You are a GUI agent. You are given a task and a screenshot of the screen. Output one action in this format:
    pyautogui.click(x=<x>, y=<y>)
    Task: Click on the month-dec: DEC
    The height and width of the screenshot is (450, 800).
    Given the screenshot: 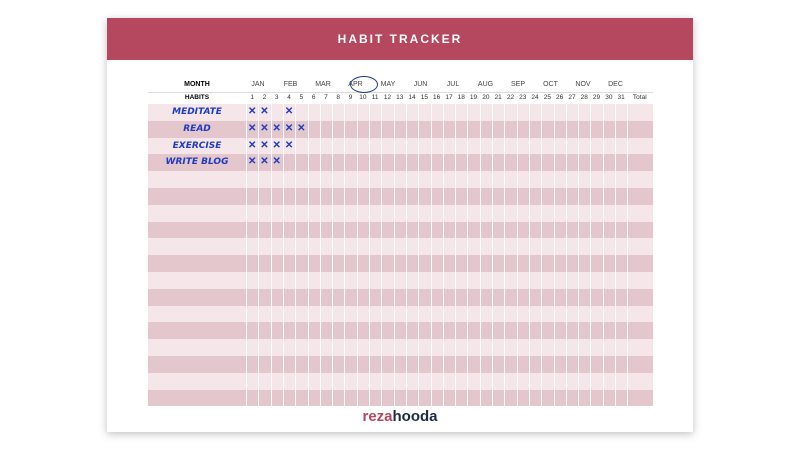 What is the action you would take?
    pyautogui.click(x=615, y=84)
    